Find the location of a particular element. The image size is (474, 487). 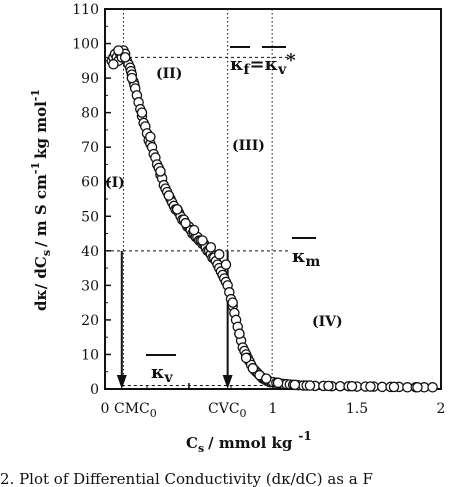

y-axis-label: dκ/ dCs/ m S cm-1kg mol-1 is located at coordinates (41, 200).